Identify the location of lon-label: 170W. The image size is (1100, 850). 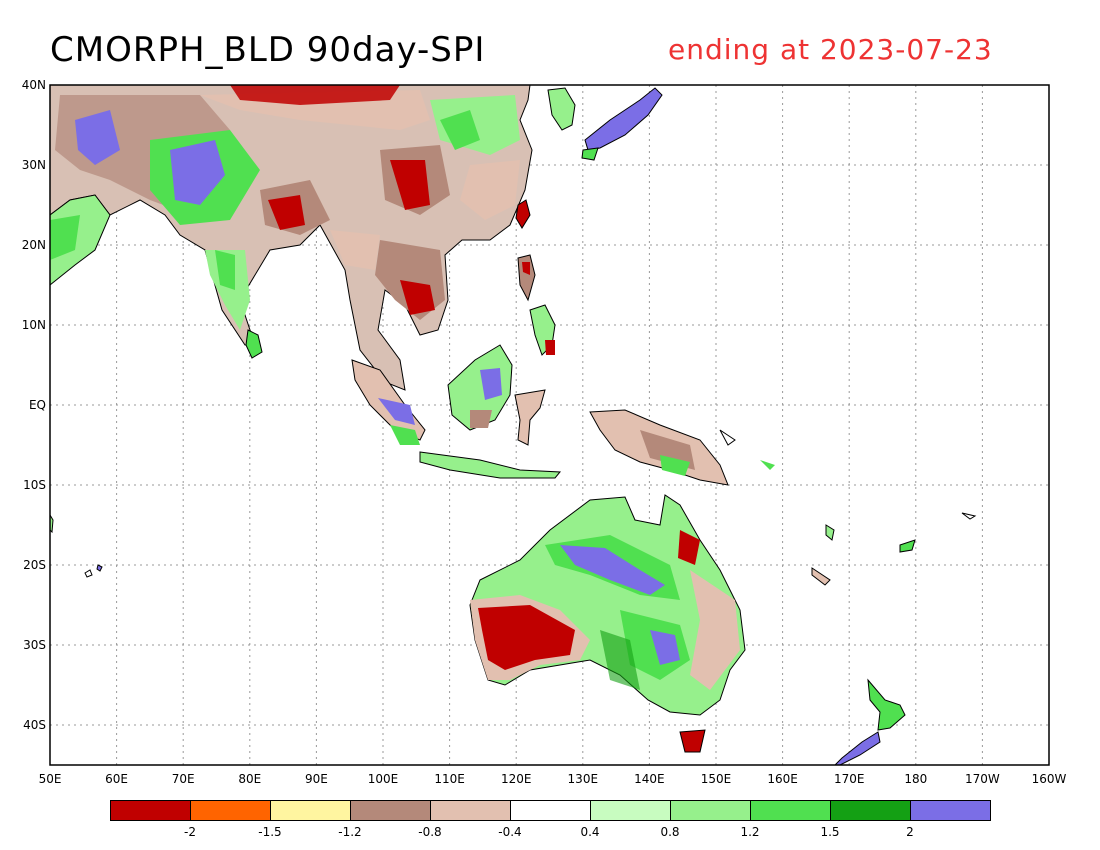
(982, 779).